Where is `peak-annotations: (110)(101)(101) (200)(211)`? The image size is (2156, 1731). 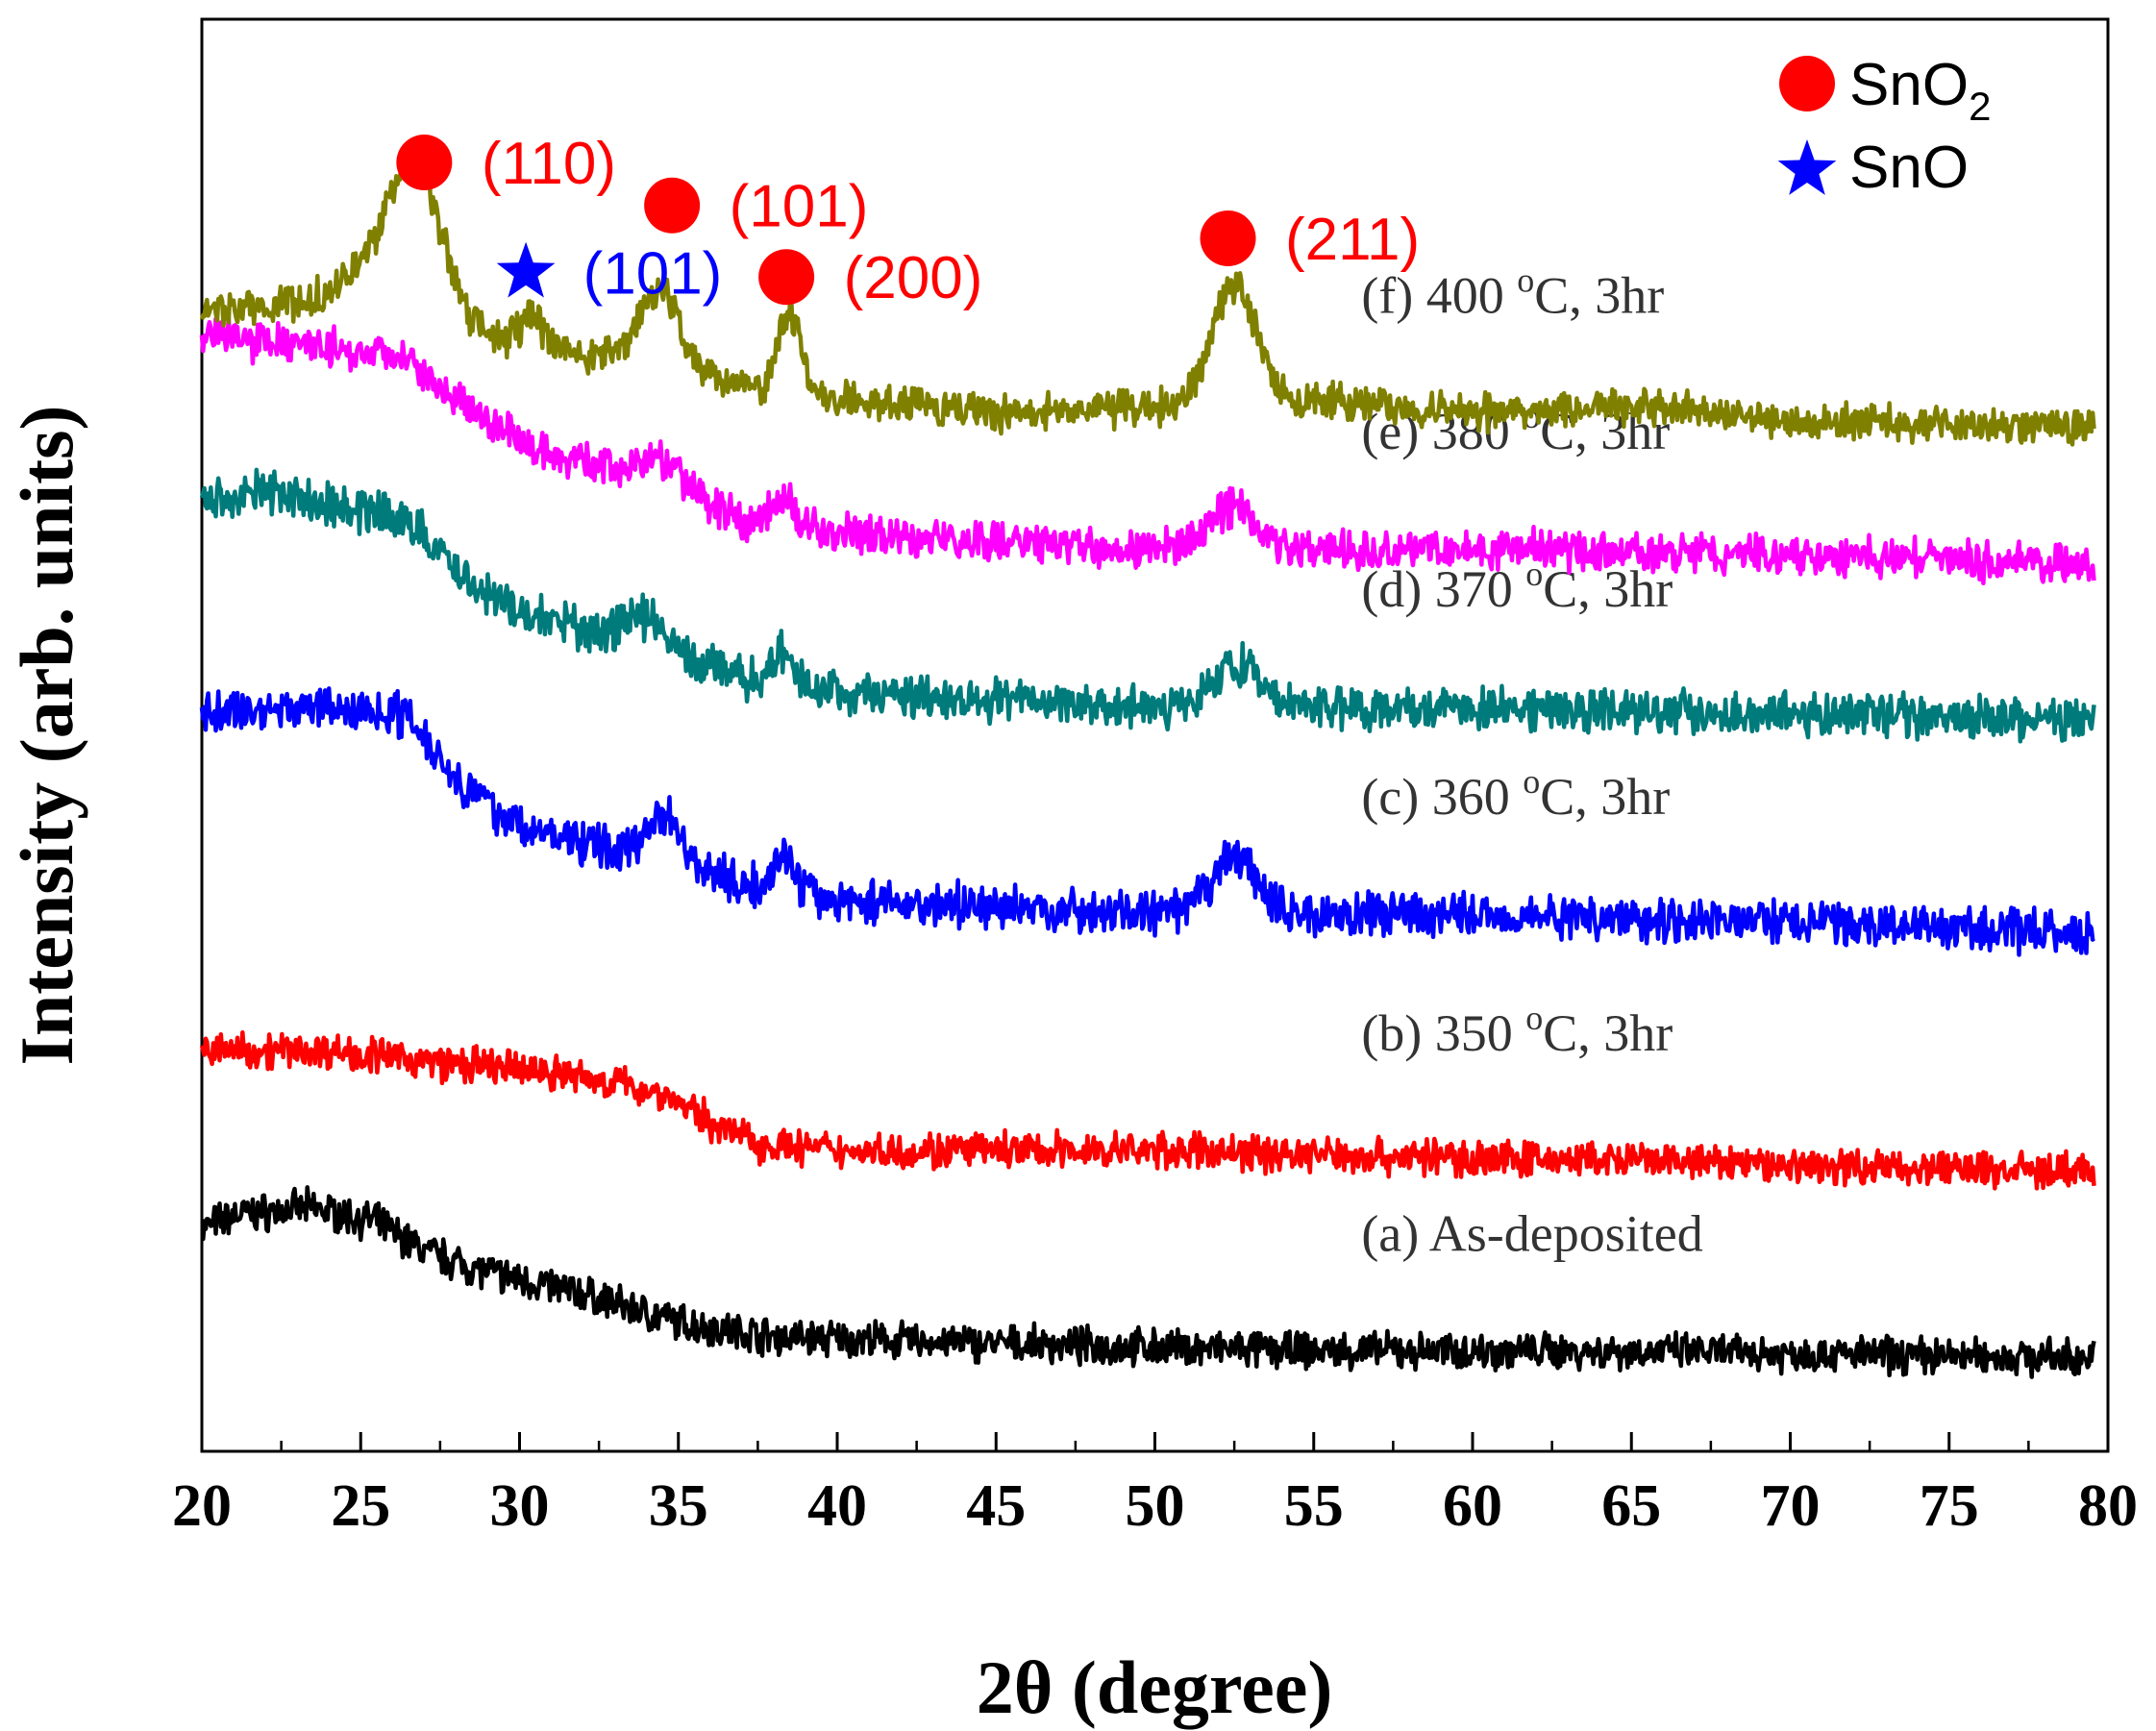 peak-annotations: (110)(101)(101) (200)(211) is located at coordinates (908, 221).